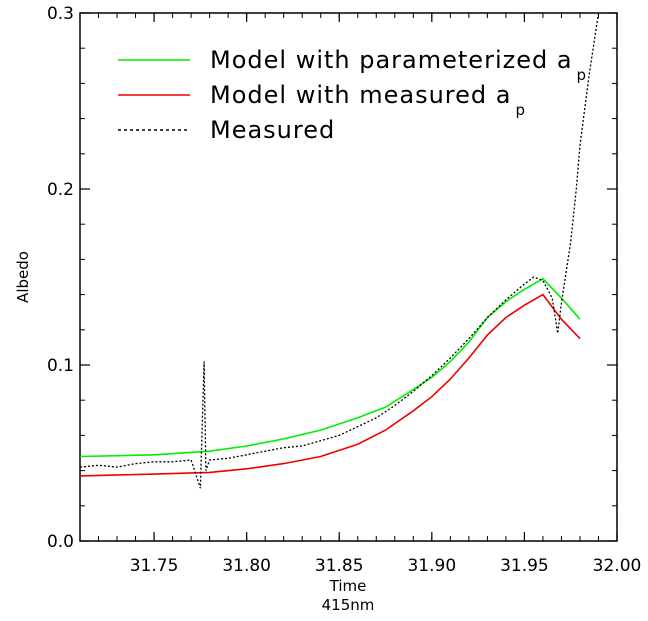  Describe the element at coordinates (60, 190) in the screenshot. I see `y-tick-label: 0.2` at that location.